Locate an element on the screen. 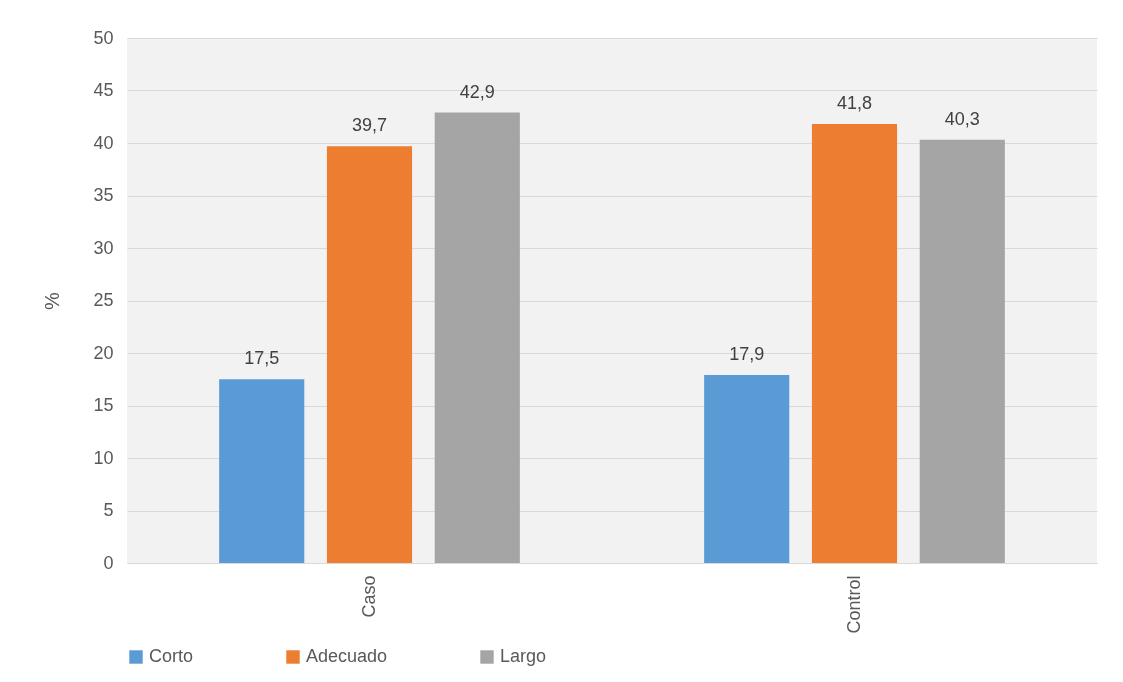 The image size is (1123, 682). y-tick-label: 10 is located at coordinates (103, 457).